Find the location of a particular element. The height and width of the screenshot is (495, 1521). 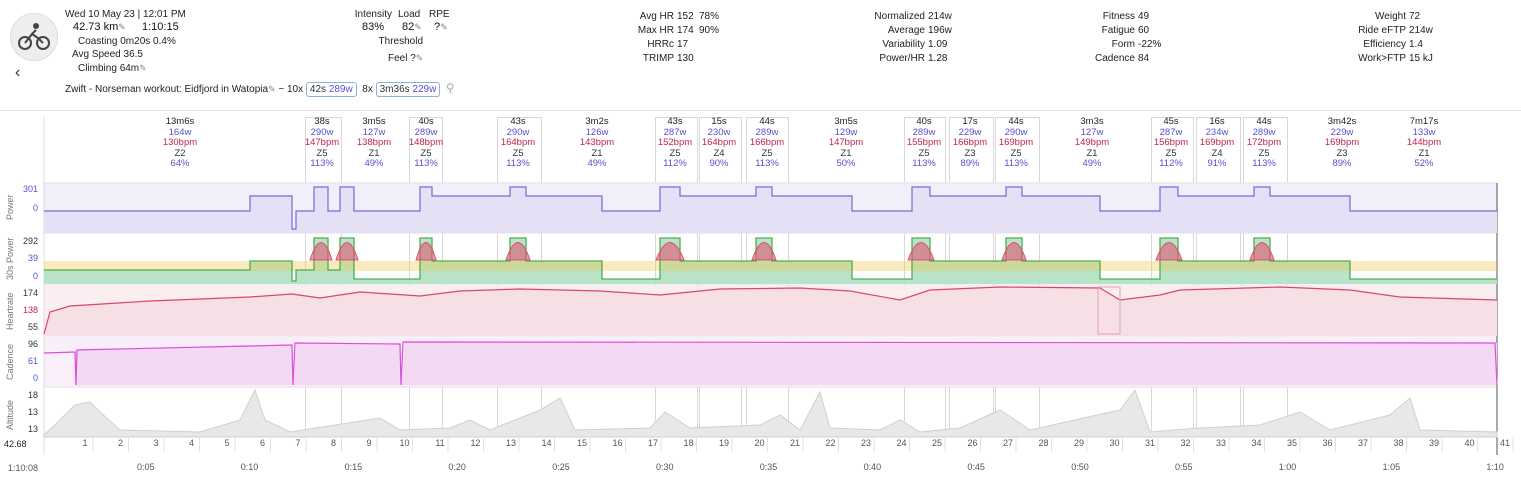

lap-marker: 33 is located at coordinates (1220, 443).